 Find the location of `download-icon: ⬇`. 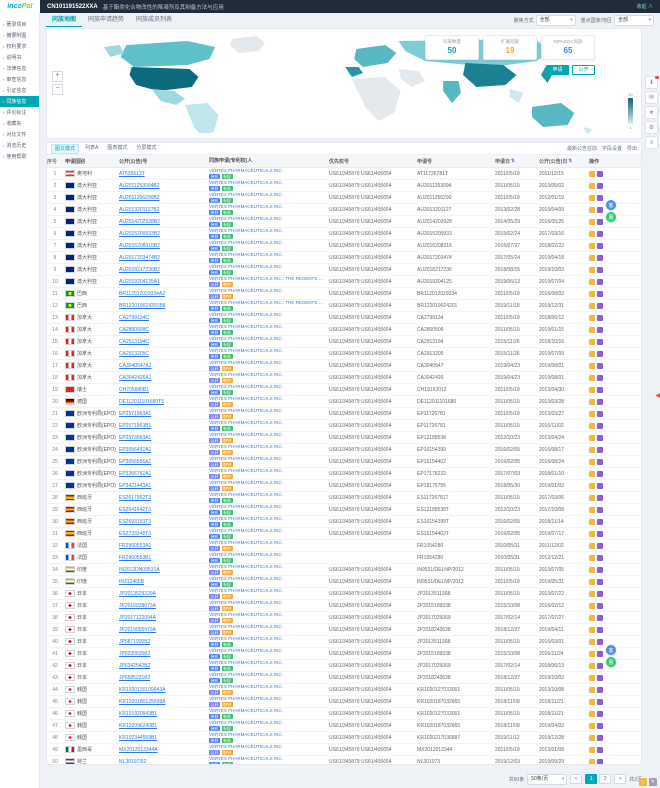

download-icon: ⬇ is located at coordinates (652, 82).